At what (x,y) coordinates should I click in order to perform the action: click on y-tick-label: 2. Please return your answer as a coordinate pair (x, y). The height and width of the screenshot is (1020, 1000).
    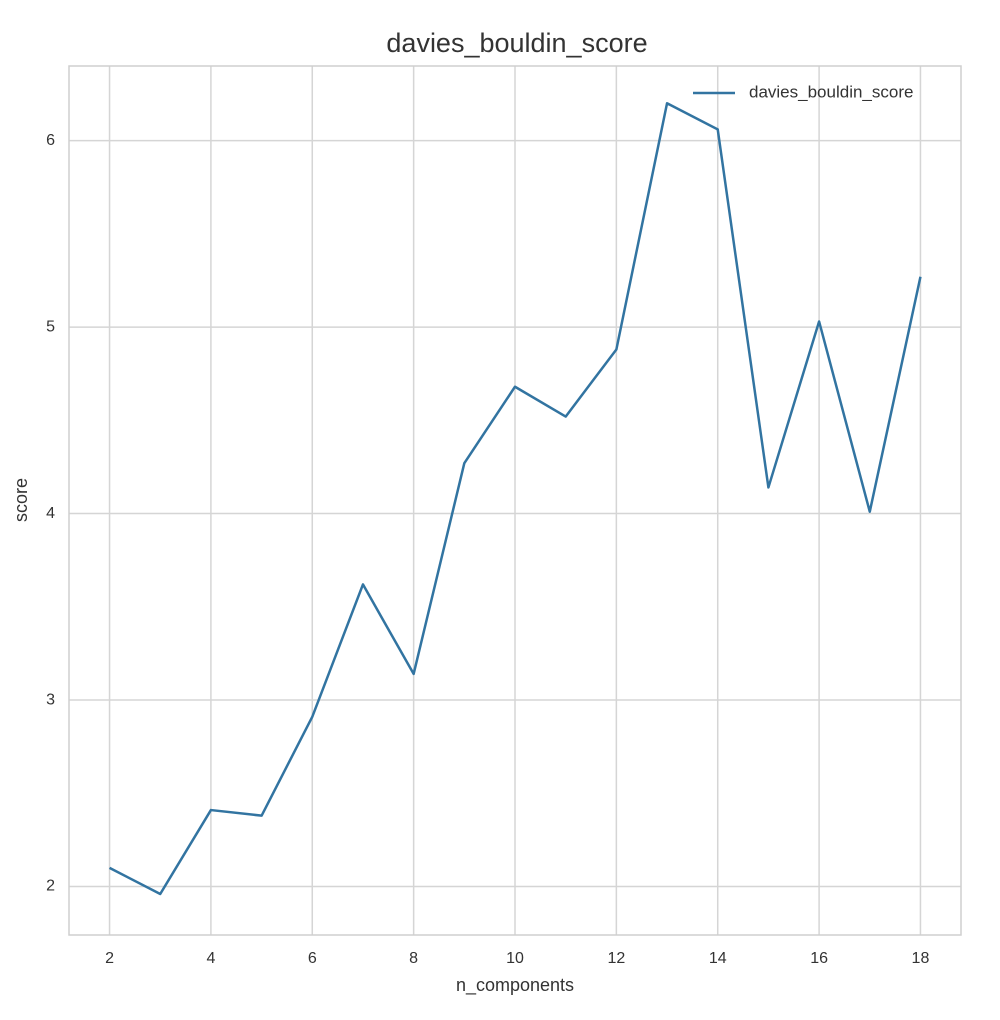
    Looking at the image, I should click on (50, 886).